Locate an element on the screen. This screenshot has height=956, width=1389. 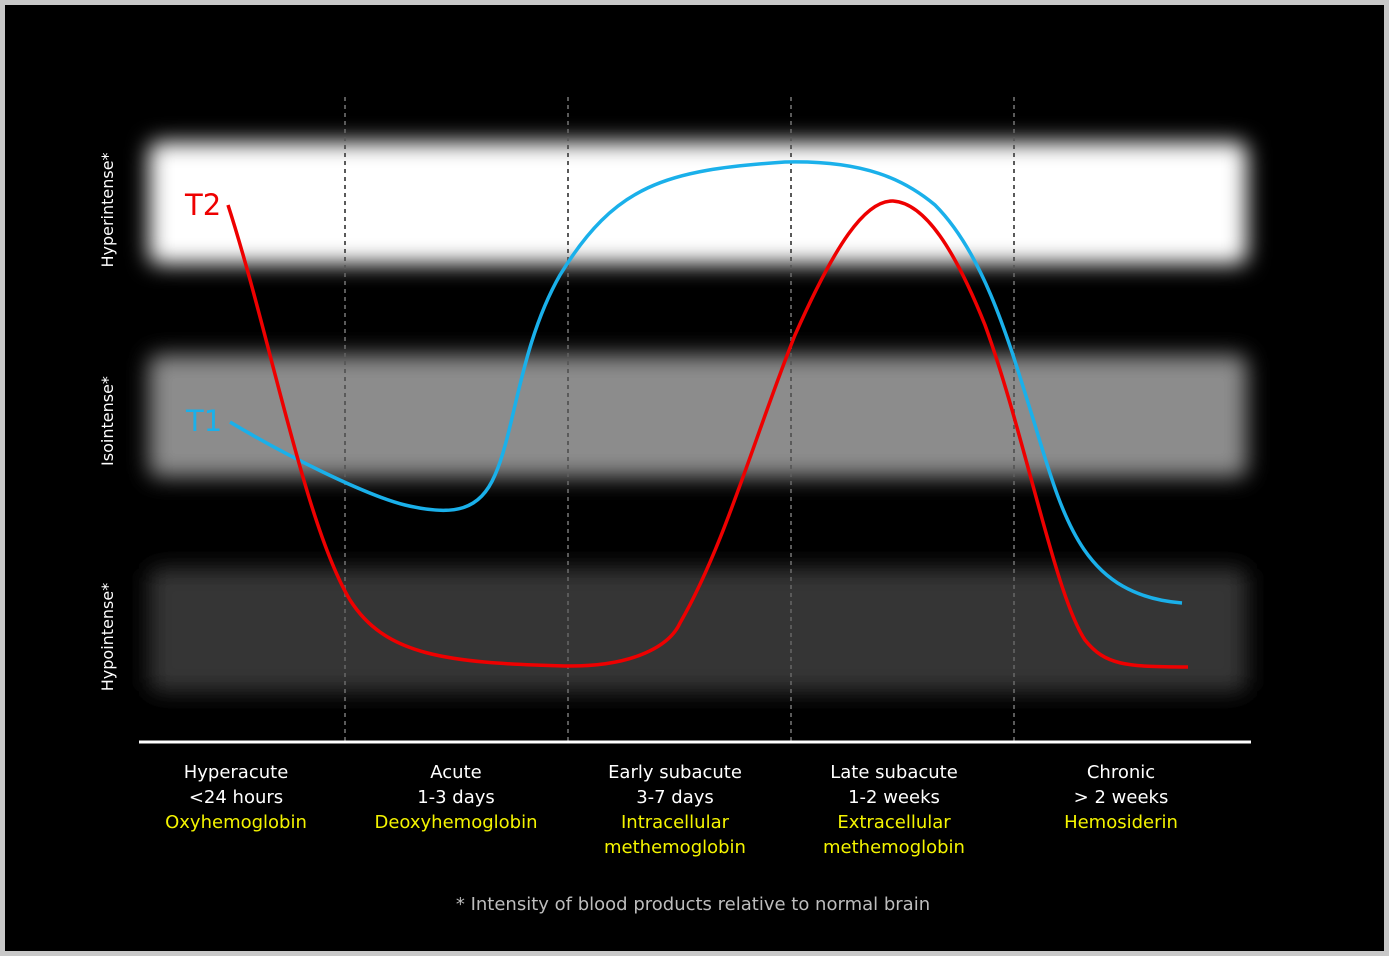
stage-name: Late subacute is located at coordinates (894, 772).